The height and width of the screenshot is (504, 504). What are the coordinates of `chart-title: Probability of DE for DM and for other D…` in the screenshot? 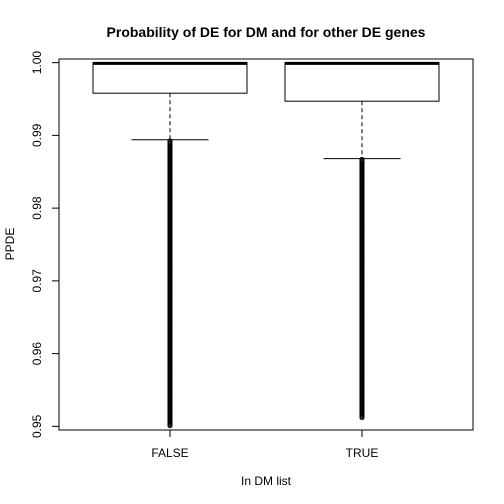 It's located at (266, 32).